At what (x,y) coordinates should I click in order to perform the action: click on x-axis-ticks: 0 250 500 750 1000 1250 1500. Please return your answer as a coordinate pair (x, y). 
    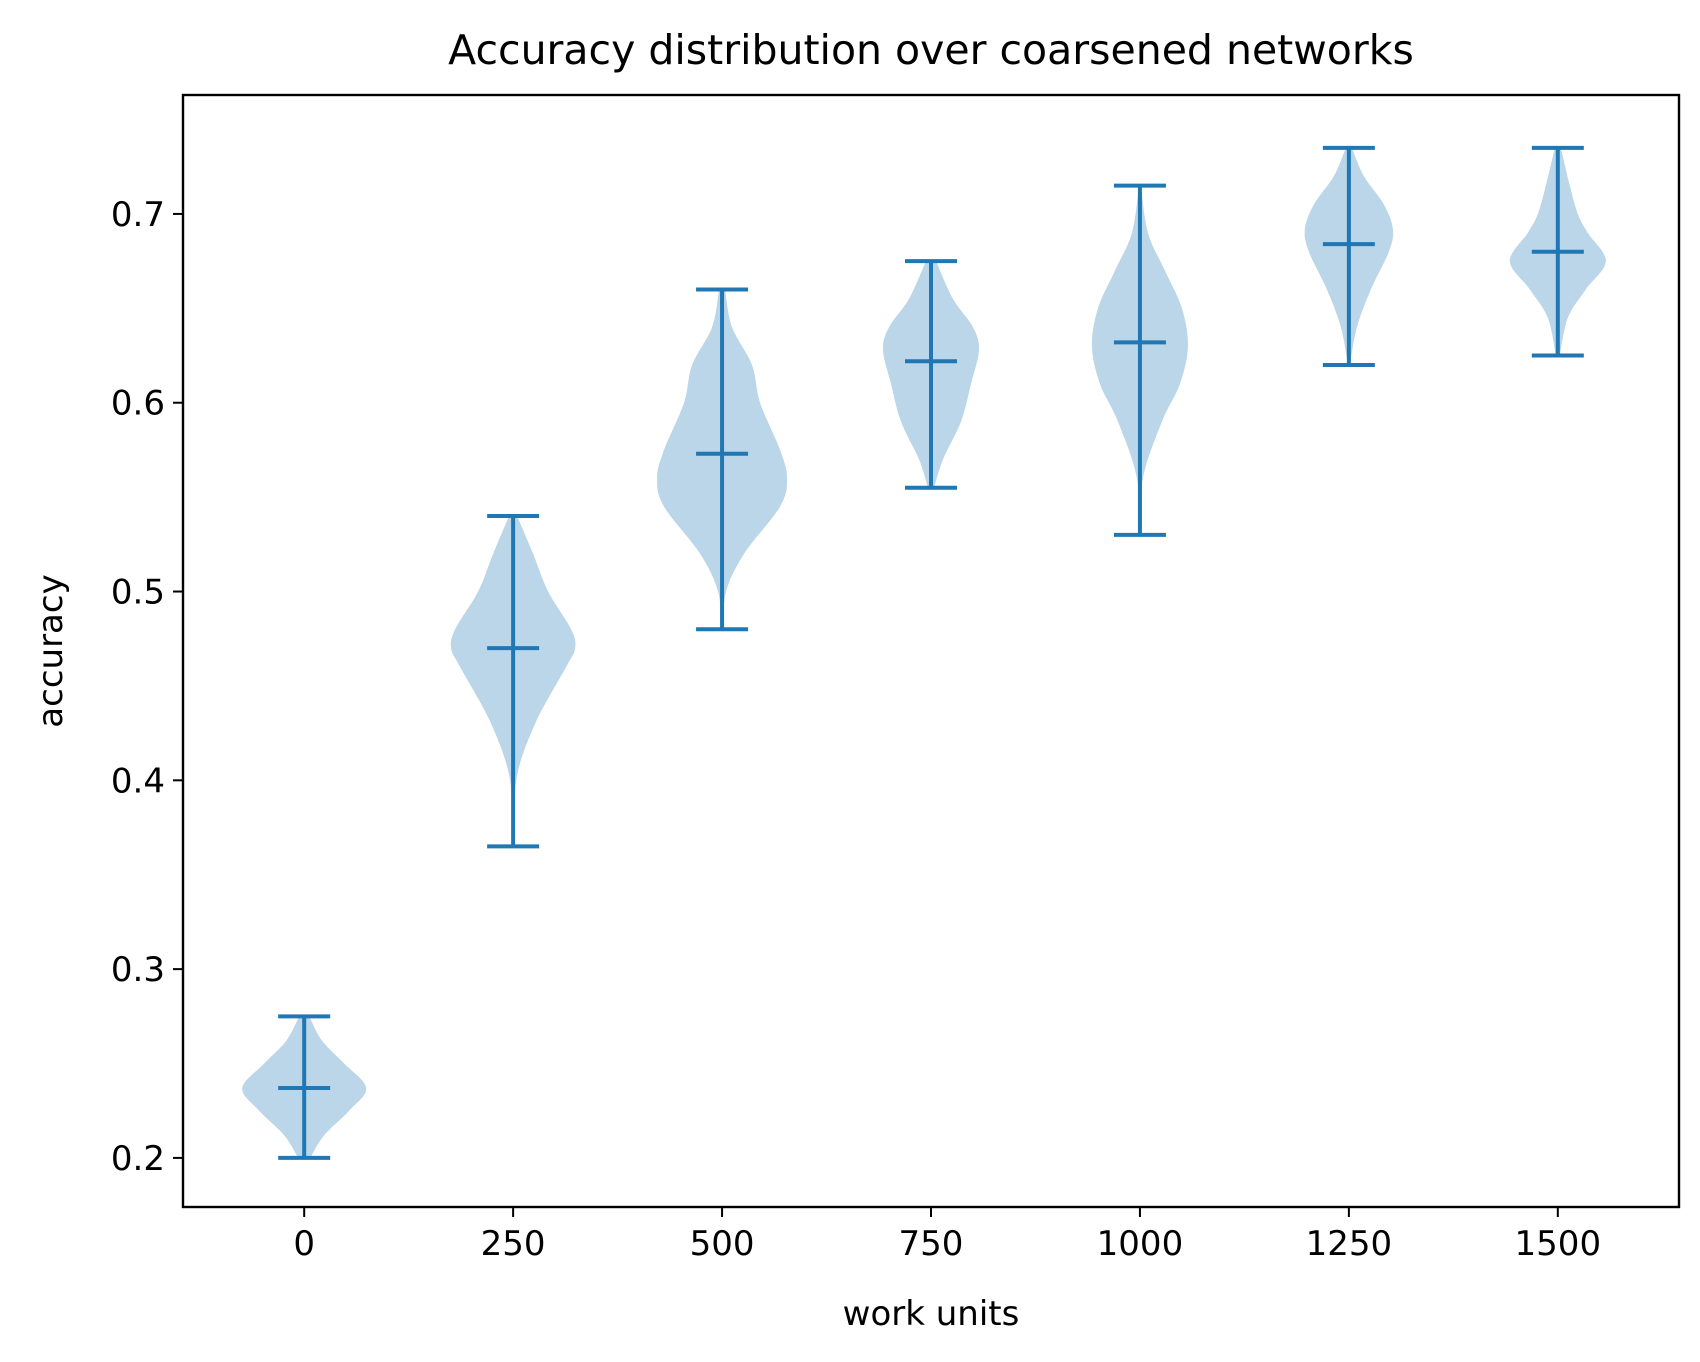
    Looking at the image, I should click on (947, 1235).